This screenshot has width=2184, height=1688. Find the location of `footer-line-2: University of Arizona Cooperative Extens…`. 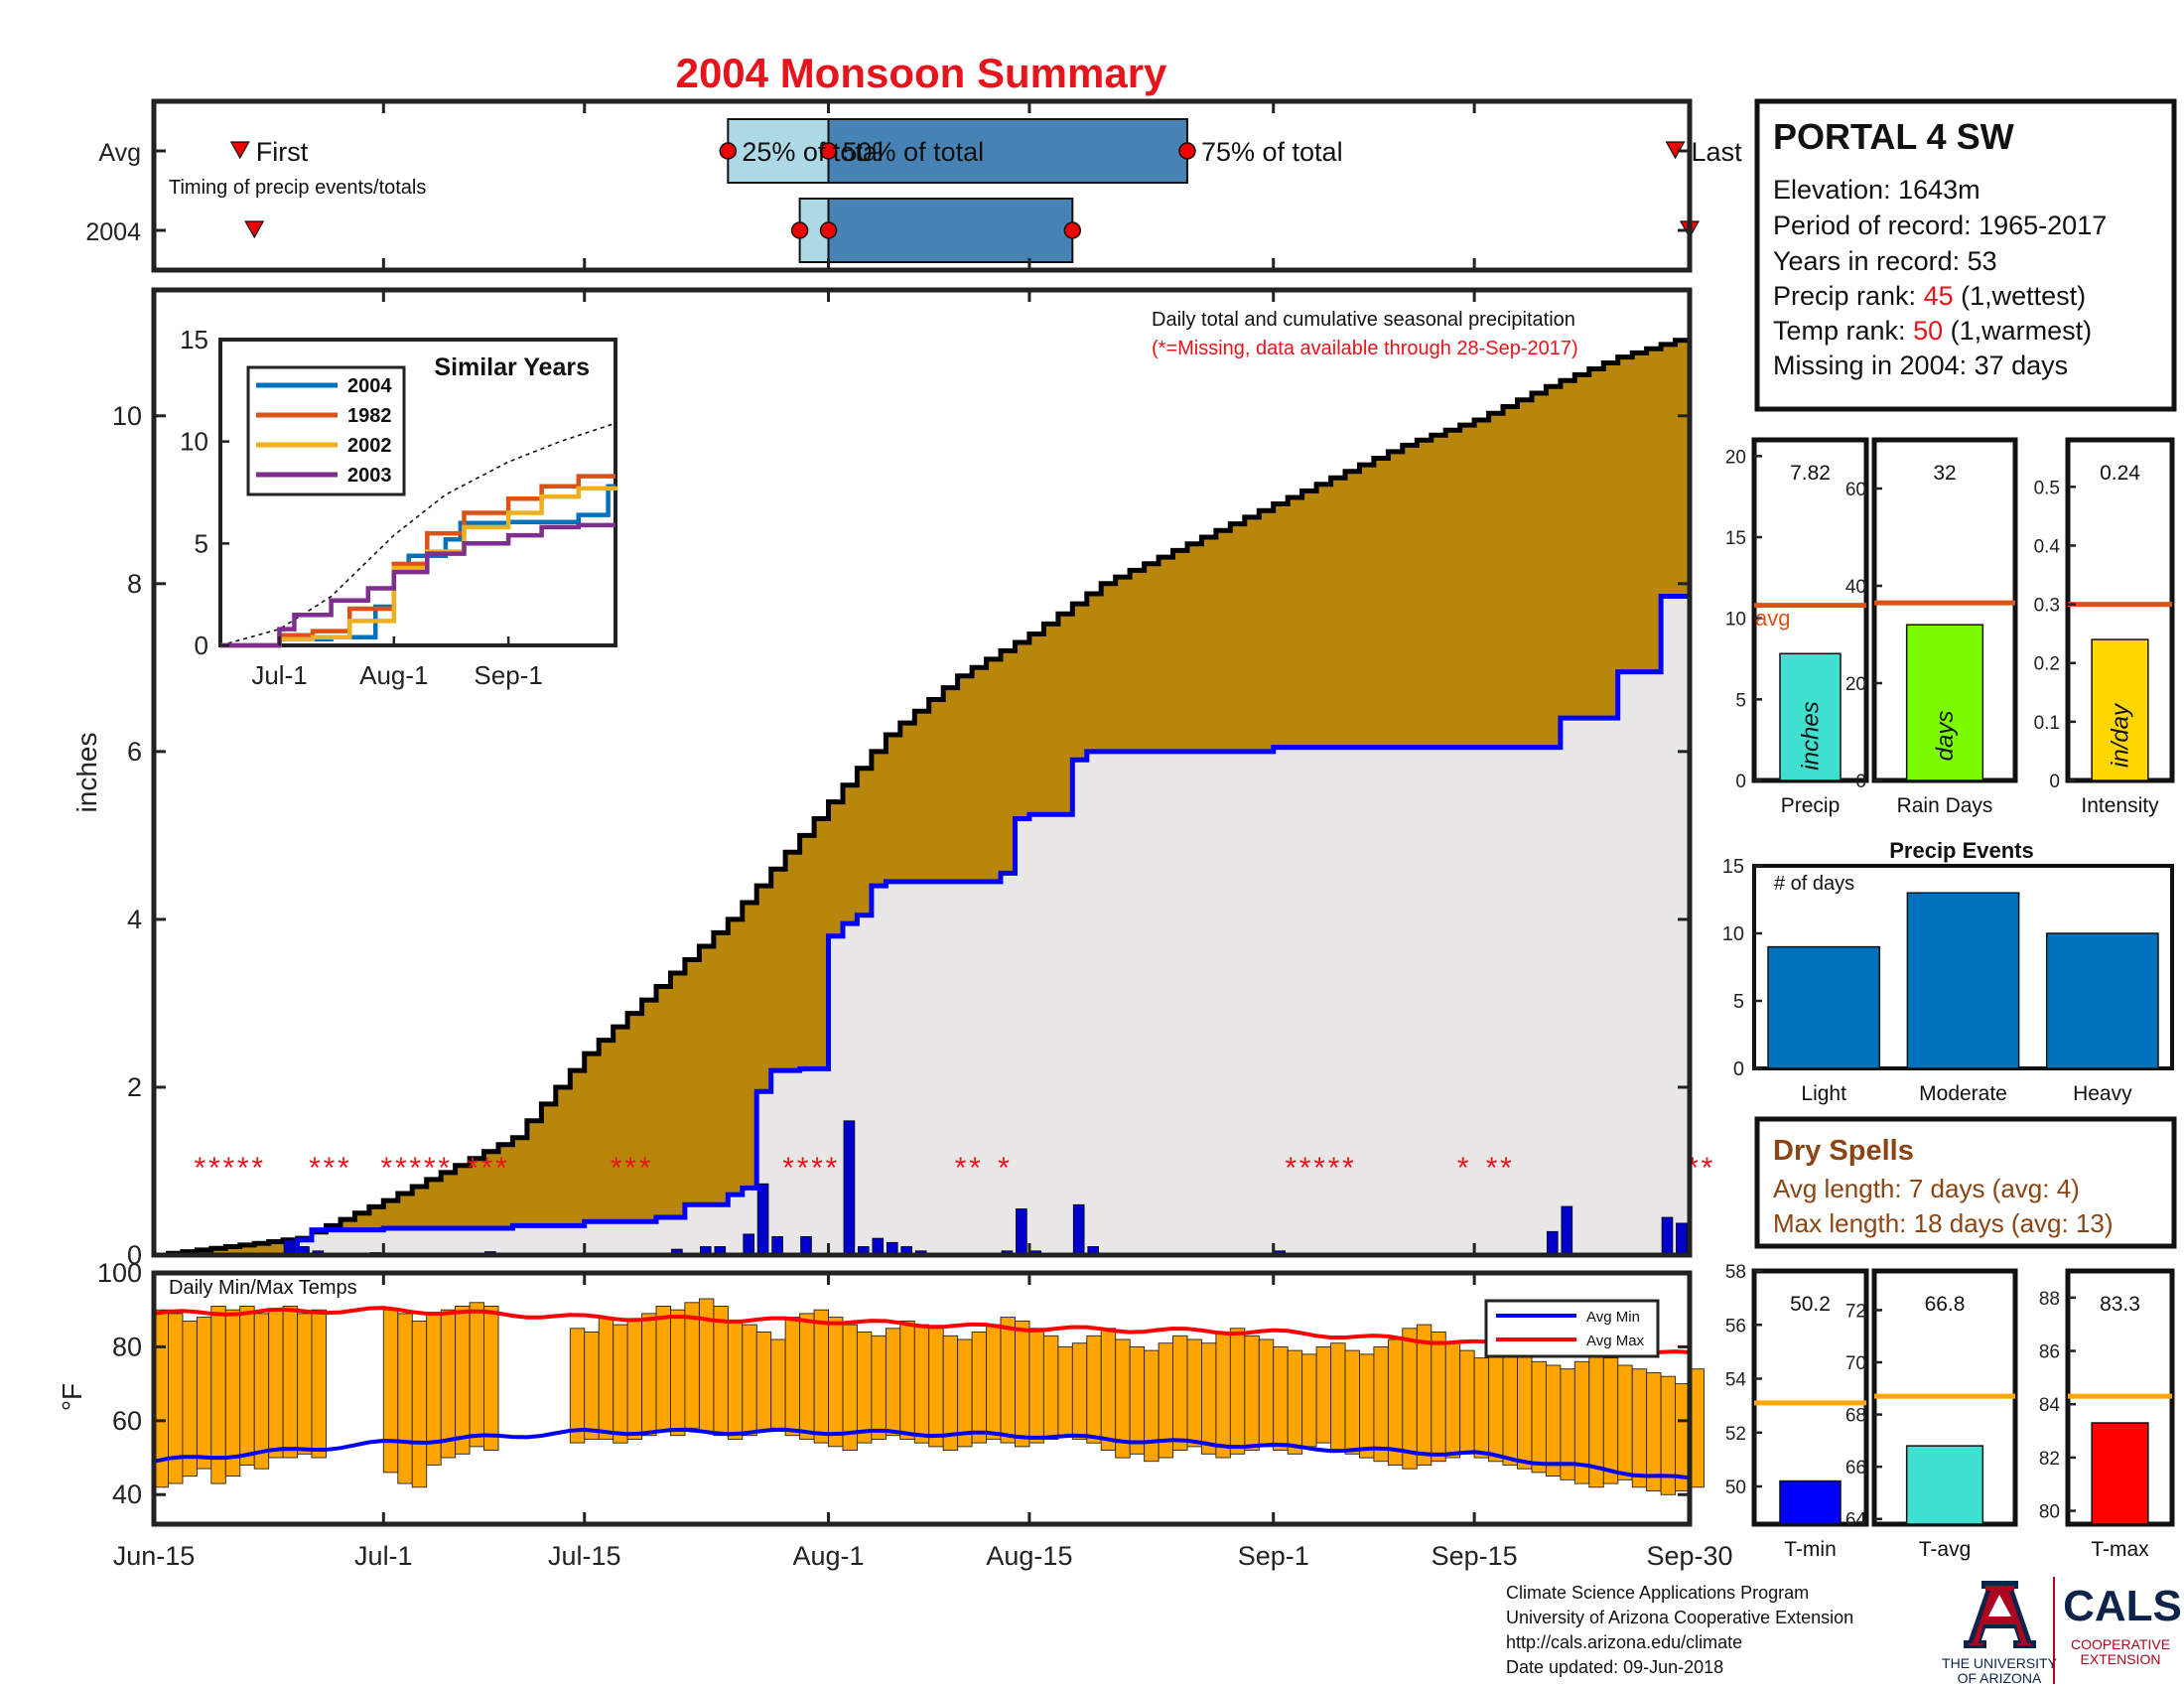

footer-line-2: University of Arizona Cooperative Extens… is located at coordinates (1679, 1617).